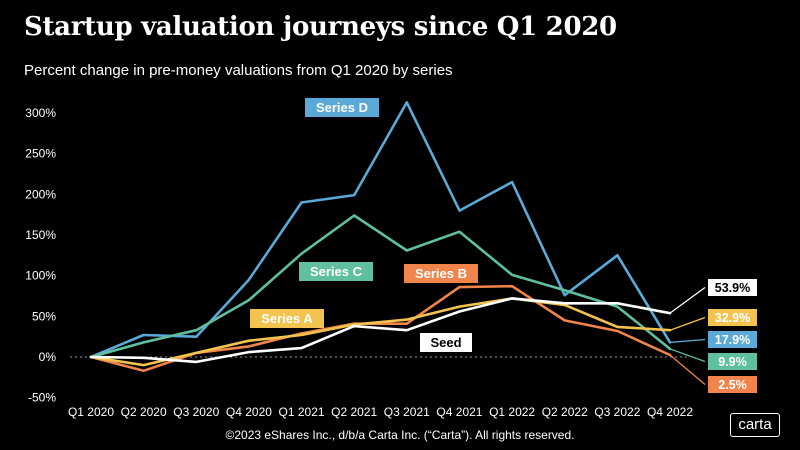 The width and height of the screenshot is (800, 450). I want to click on x-tick-label: Q2 2022, so click(565, 412).